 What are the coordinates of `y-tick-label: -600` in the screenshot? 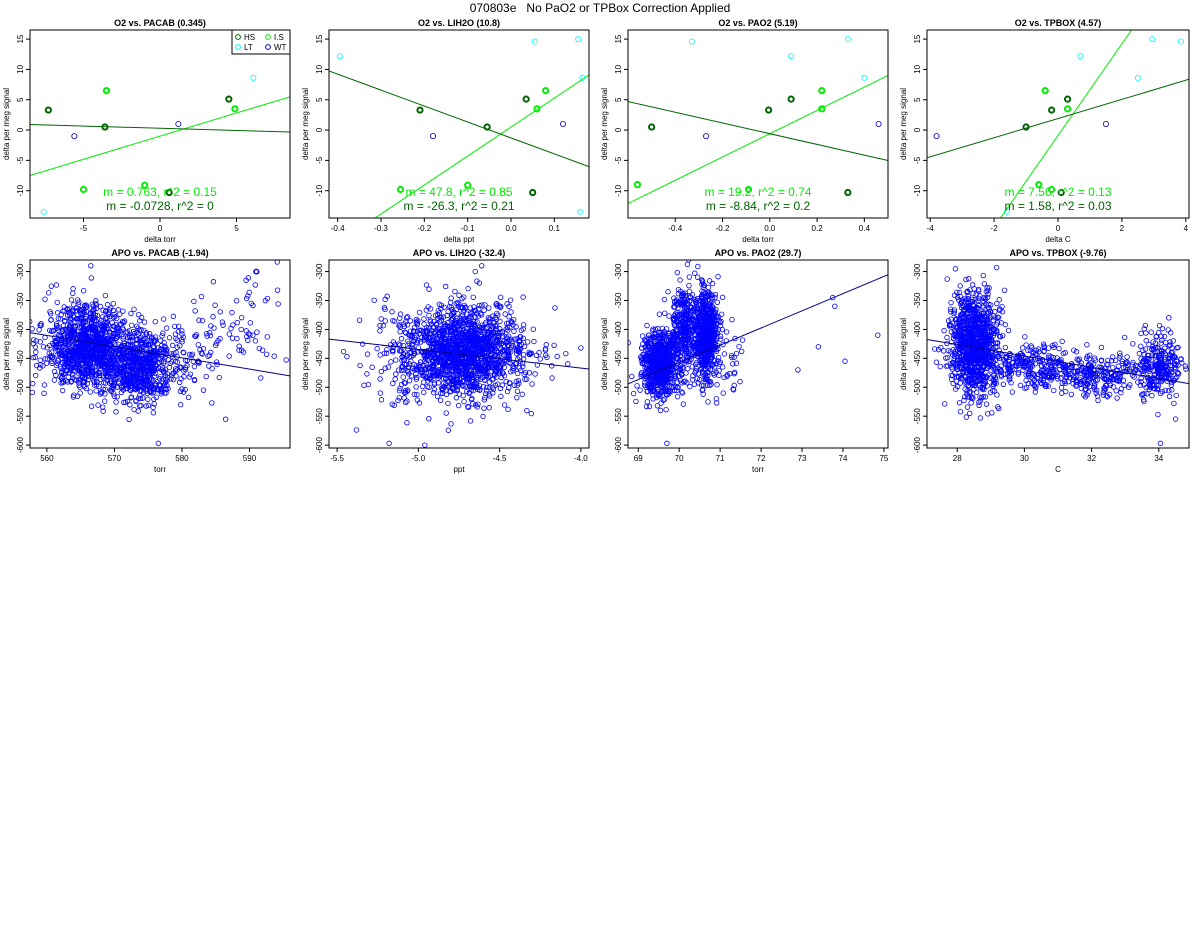 It's located at (20, 445).